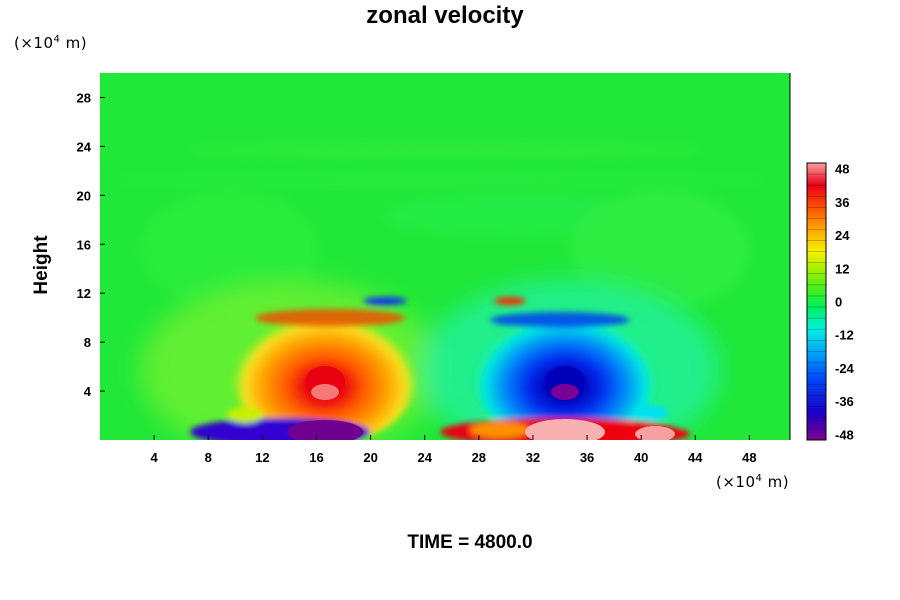 This screenshot has height=600, width=900. What do you see at coordinates (842, 268) in the screenshot?
I see `colorbar-tick-label: 12` at bounding box center [842, 268].